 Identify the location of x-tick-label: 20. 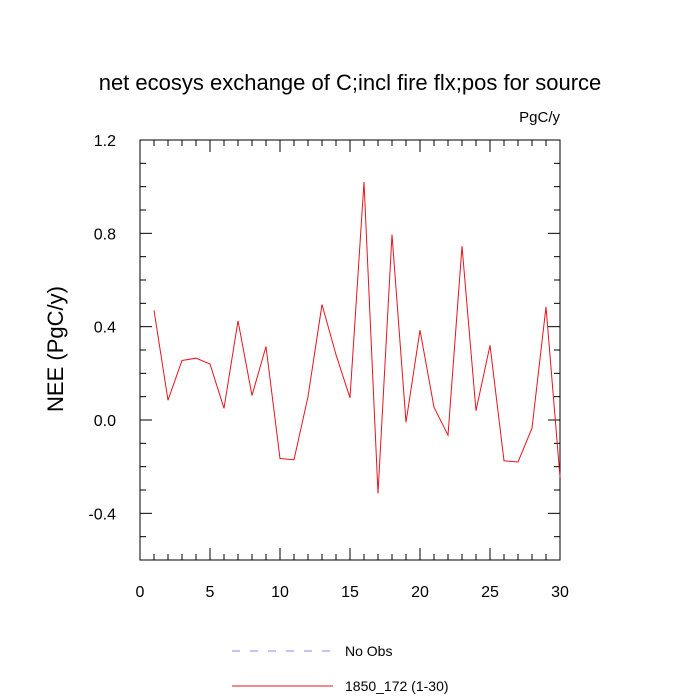
(420, 592).